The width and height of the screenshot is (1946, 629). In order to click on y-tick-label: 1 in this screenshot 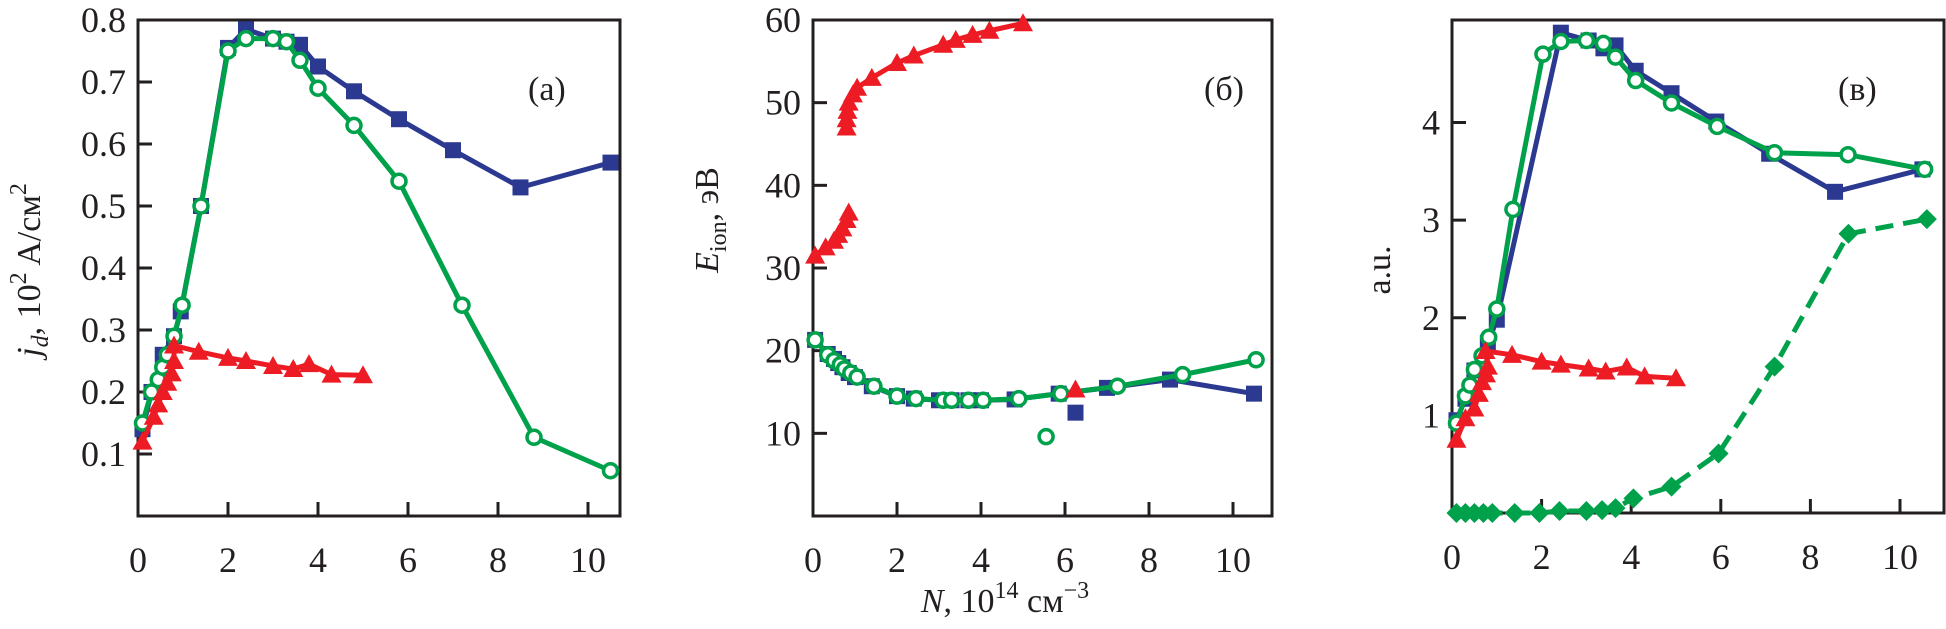, I will do `click(1431, 415)`.